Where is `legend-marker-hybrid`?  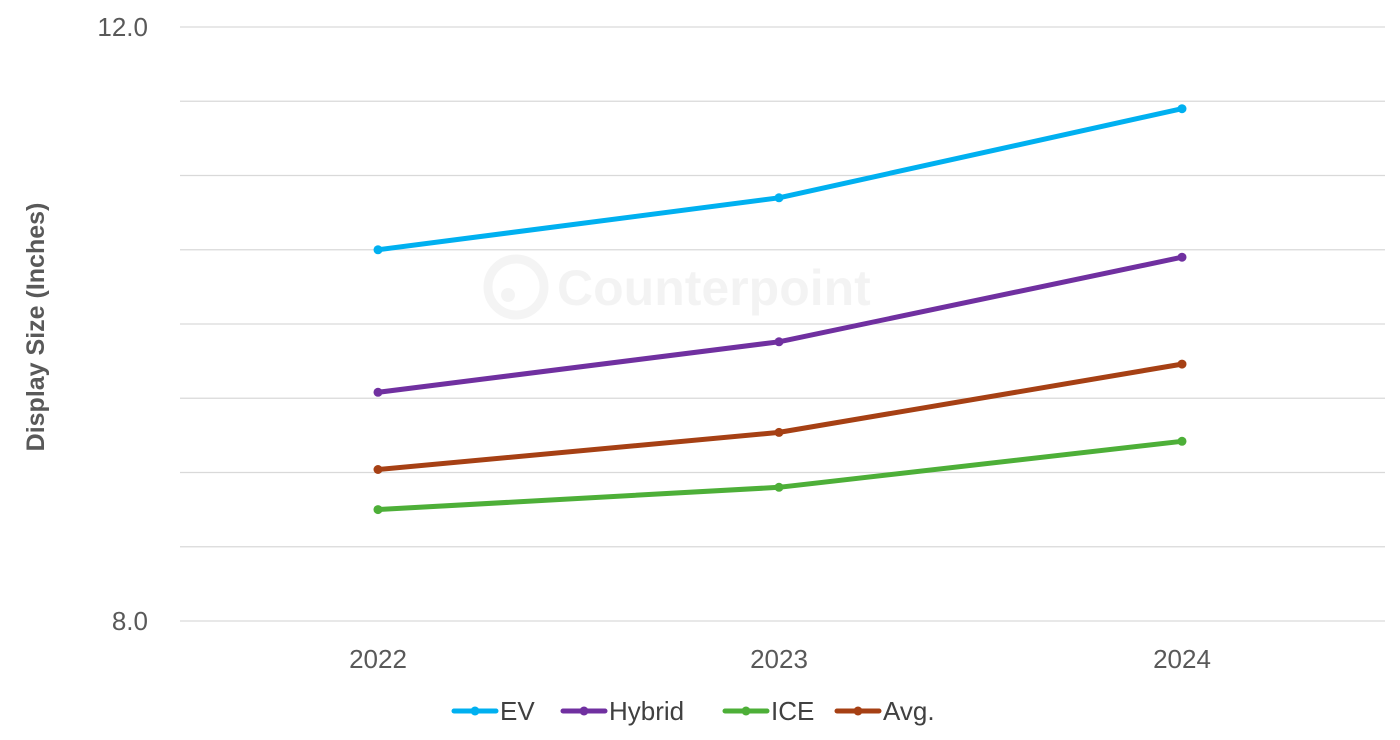 legend-marker-hybrid is located at coordinates (584, 711).